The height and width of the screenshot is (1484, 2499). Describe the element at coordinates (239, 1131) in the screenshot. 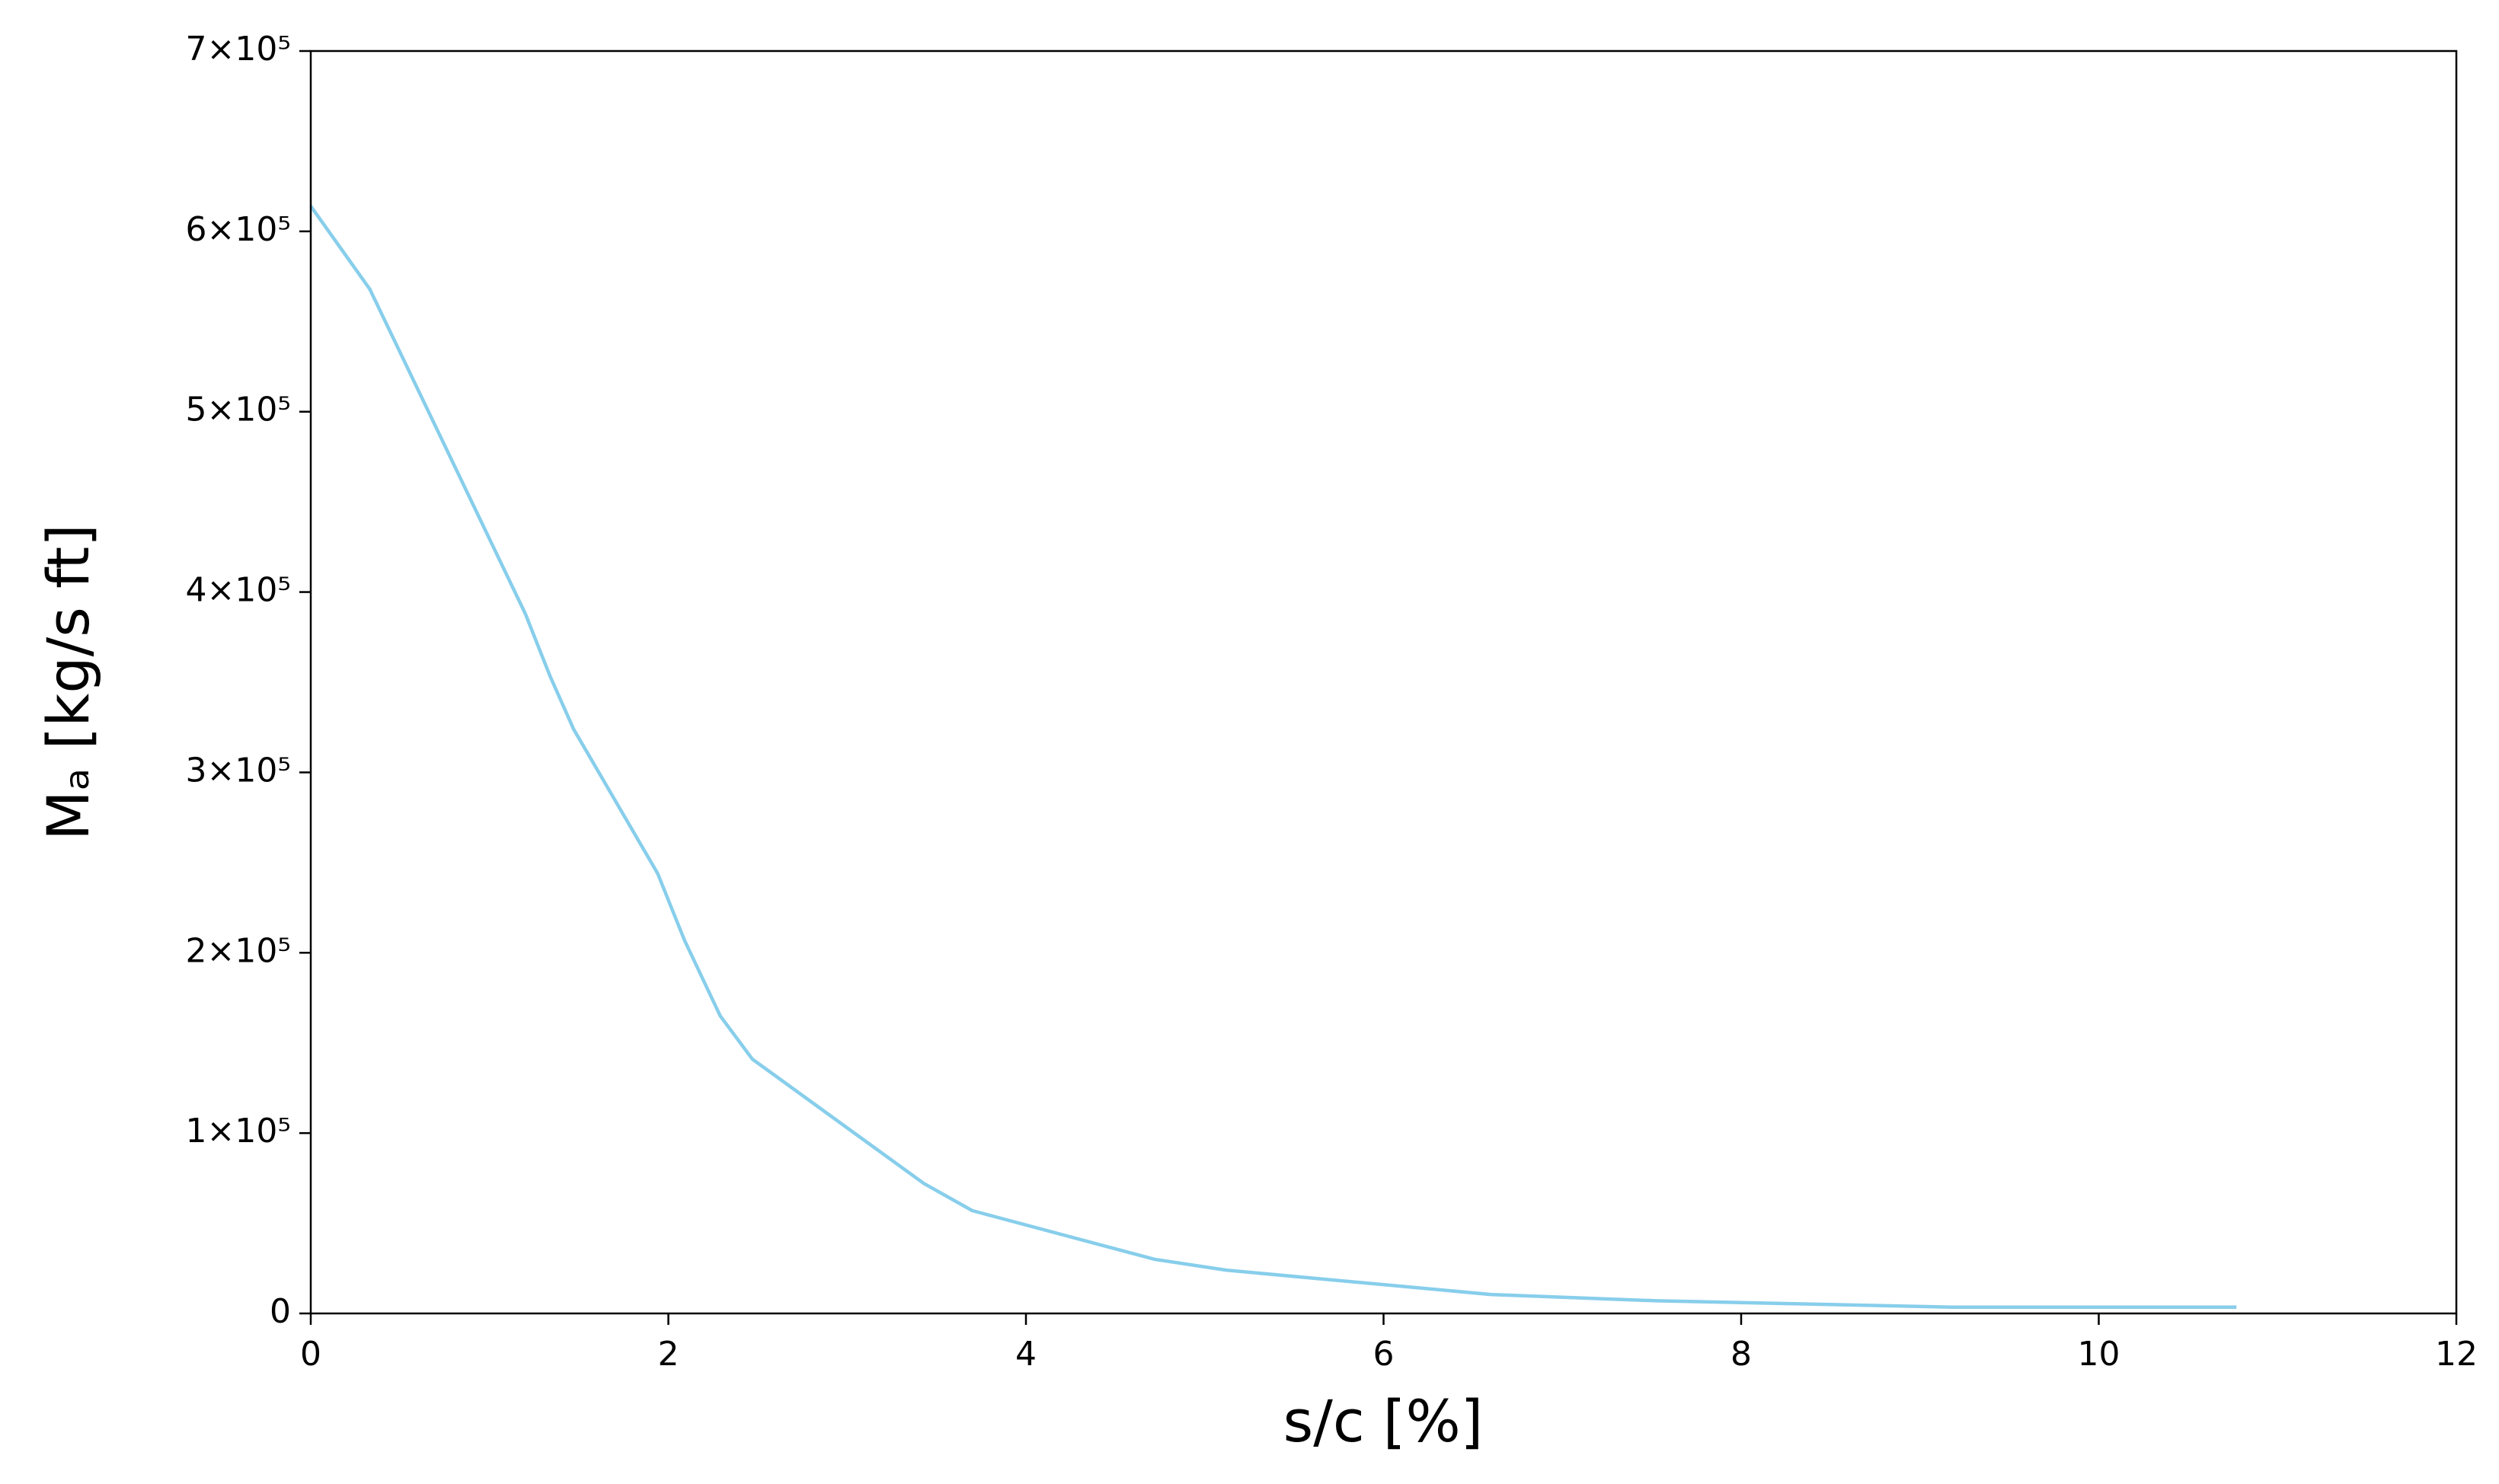

I see `y-tick-label: 1×10⁵` at that location.